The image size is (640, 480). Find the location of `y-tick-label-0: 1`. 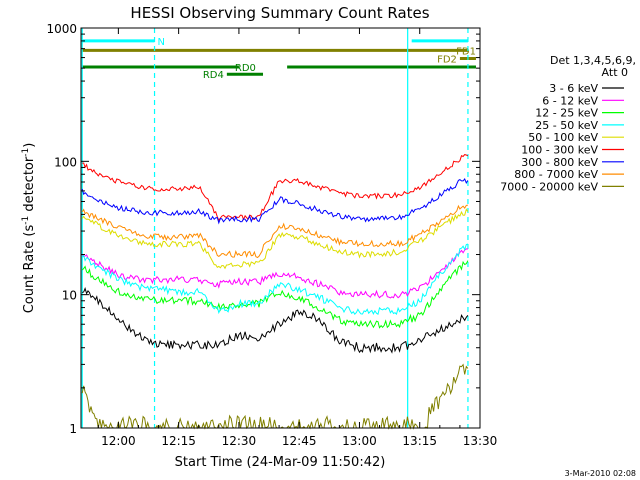

y-tick-label-0: 1 is located at coordinates (73, 429).